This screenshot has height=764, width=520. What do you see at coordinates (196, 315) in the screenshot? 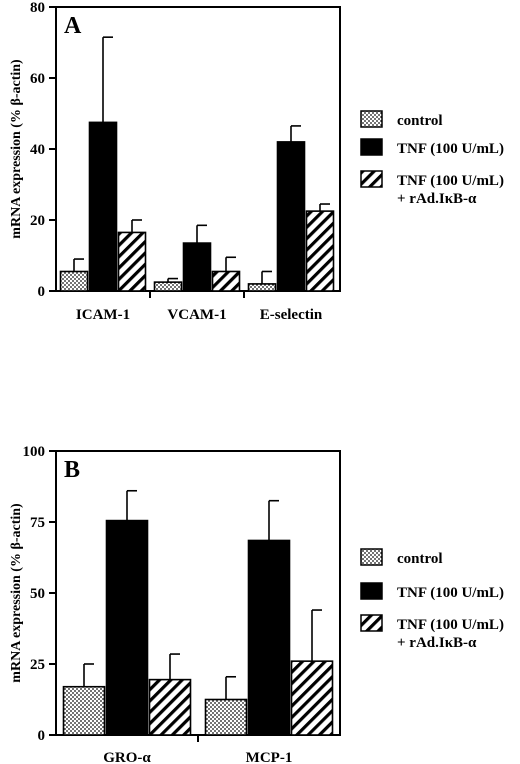
I see `x-category-label: VCAM-1` at bounding box center [196, 315].